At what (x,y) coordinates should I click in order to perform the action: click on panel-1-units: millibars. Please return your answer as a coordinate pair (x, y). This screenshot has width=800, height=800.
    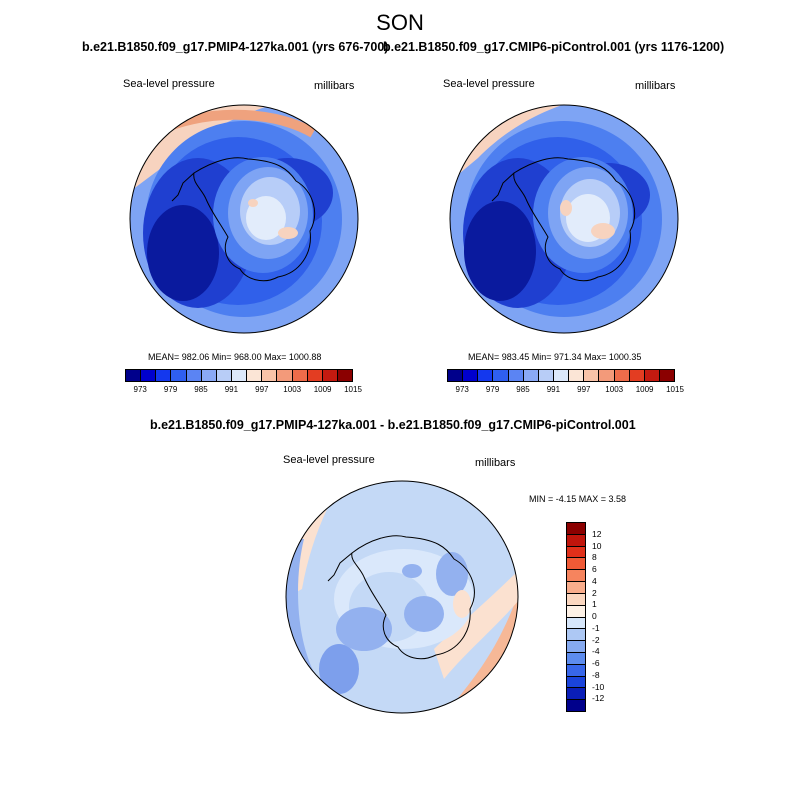
    Looking at the image, I should click on (334, 86).